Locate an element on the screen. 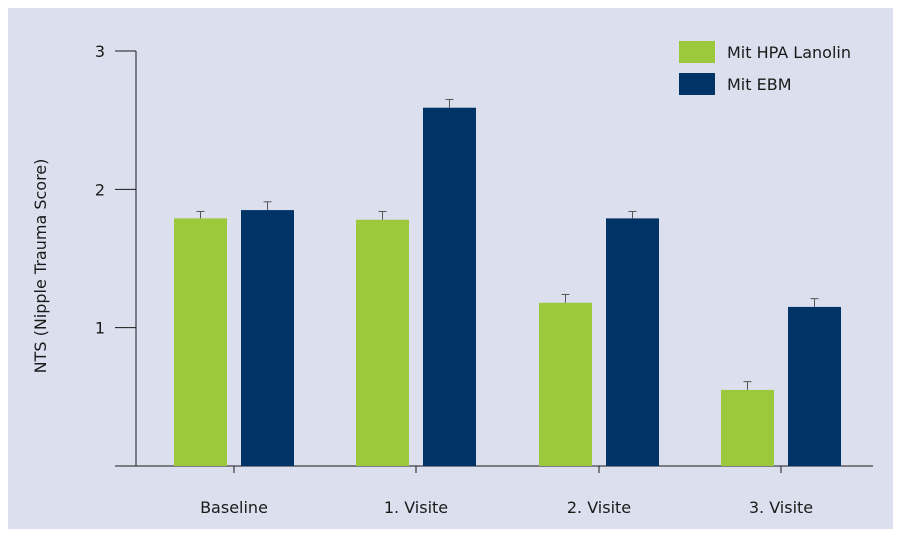 This screenshot has height=537, width=901. y-axis-title: NTS (Nipple Trauma Score) is located at coordinates (40, 266).